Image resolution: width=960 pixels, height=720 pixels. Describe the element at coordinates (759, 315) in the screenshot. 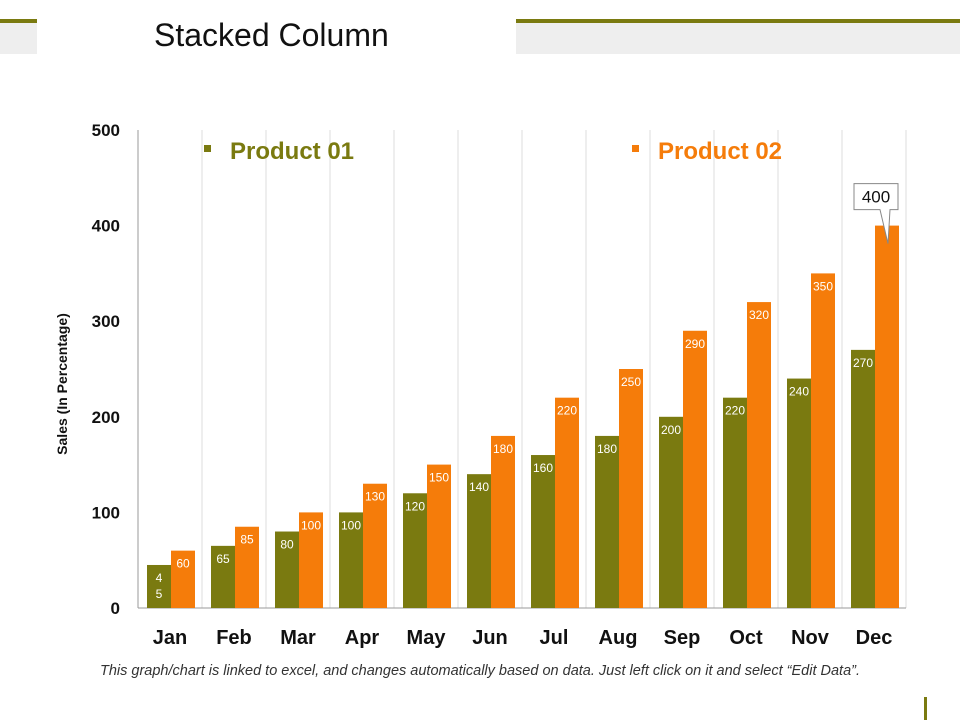

I see `data-label: 320` at that location.